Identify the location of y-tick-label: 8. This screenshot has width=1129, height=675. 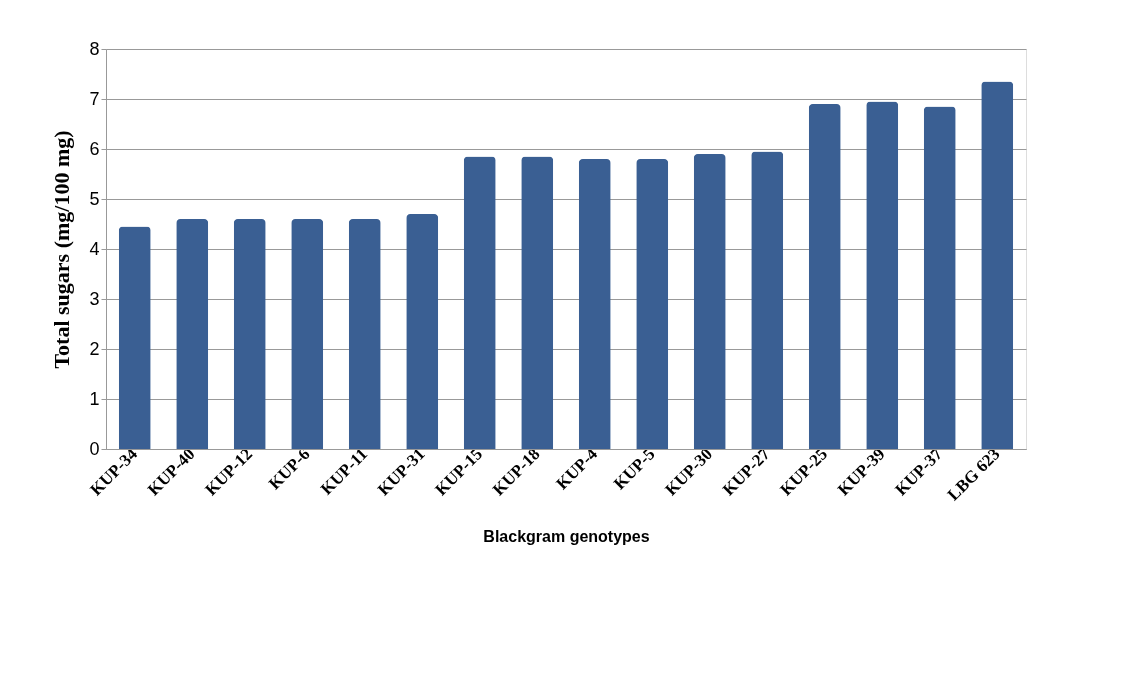
(94, 48).